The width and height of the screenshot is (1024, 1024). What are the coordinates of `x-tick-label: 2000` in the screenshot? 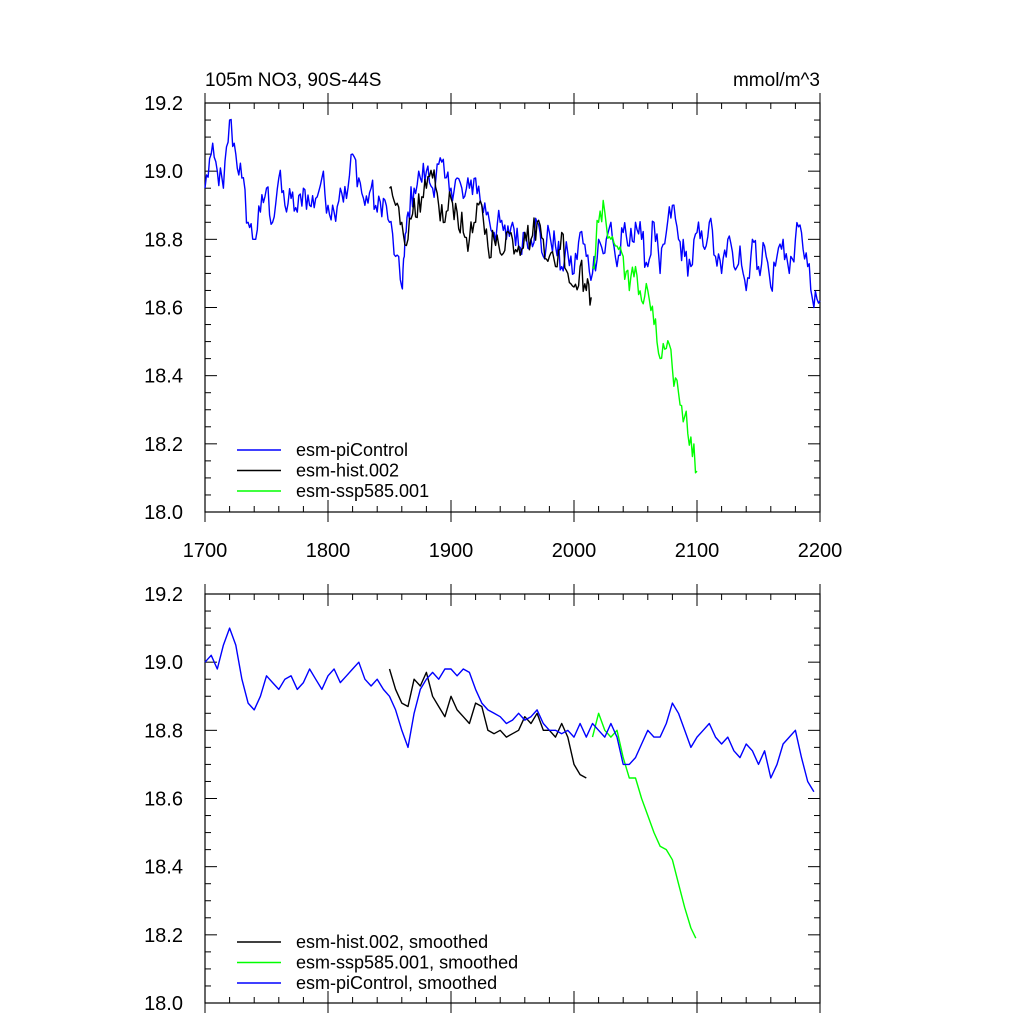 It's located at (574, 551).